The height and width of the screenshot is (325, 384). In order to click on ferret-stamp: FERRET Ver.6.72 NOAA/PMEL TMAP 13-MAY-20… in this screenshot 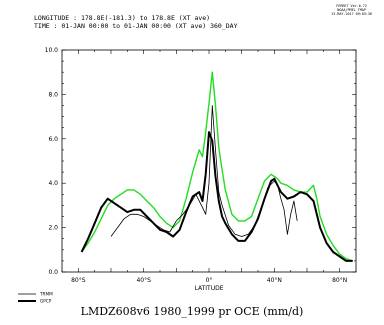, I will do `click(351, 10)`.